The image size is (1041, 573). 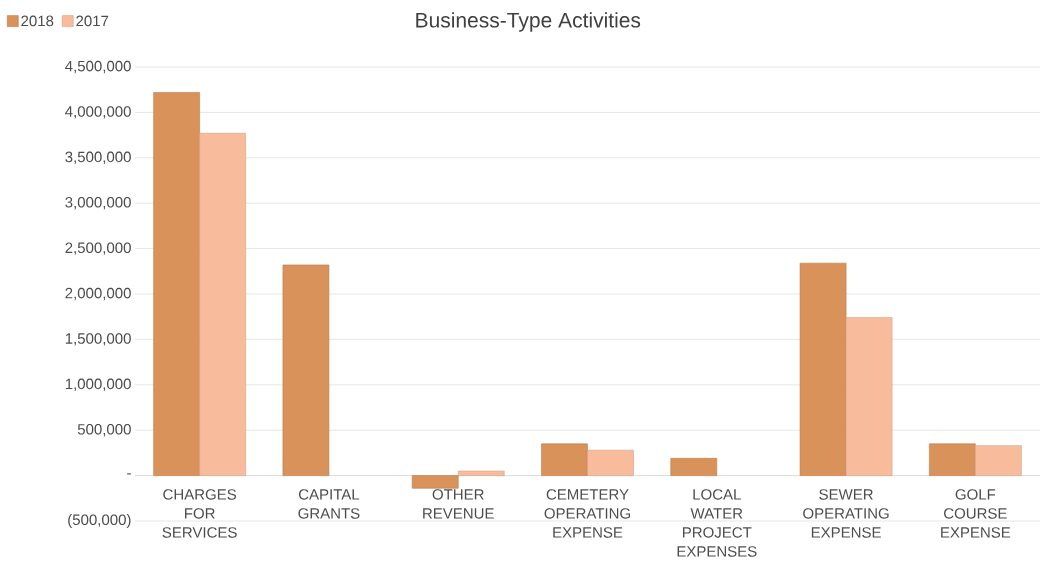 What do you see at coordinates (199, 513) in the screenshot?
I see `x-tick-label: CHARGES FOR SERVICES` at bounding box center [199, 513].